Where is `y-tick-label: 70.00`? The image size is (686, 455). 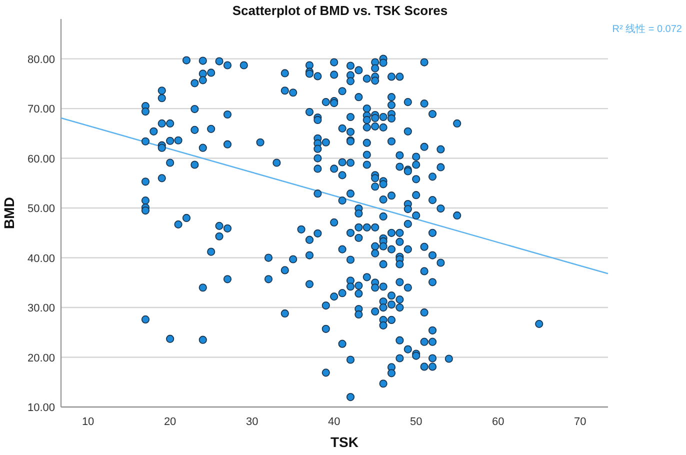
y-tick-label: 70.00 is located at coordinates (41, 110).